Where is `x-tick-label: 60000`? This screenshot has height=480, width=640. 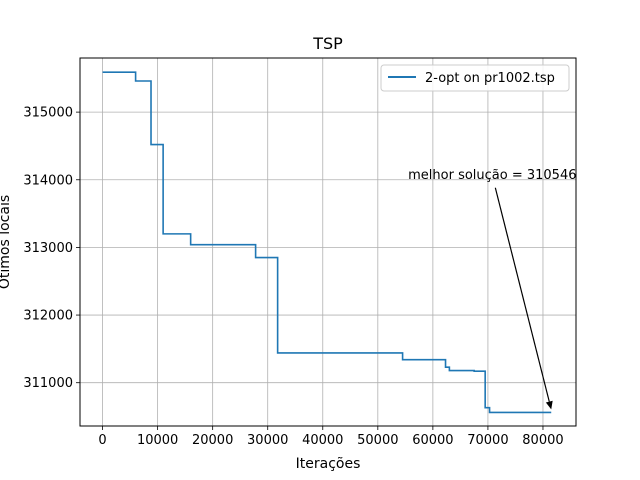
x-tick-label: 60000 is located at coordinates (432, 440).